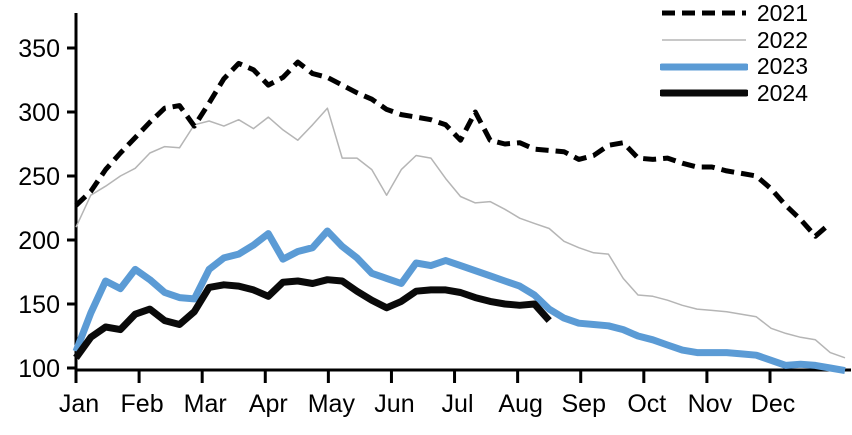 Image resolution: width=852 pixels, height=435 pixels. I want to click on x-tick-label: Sep, so click(583, 404).